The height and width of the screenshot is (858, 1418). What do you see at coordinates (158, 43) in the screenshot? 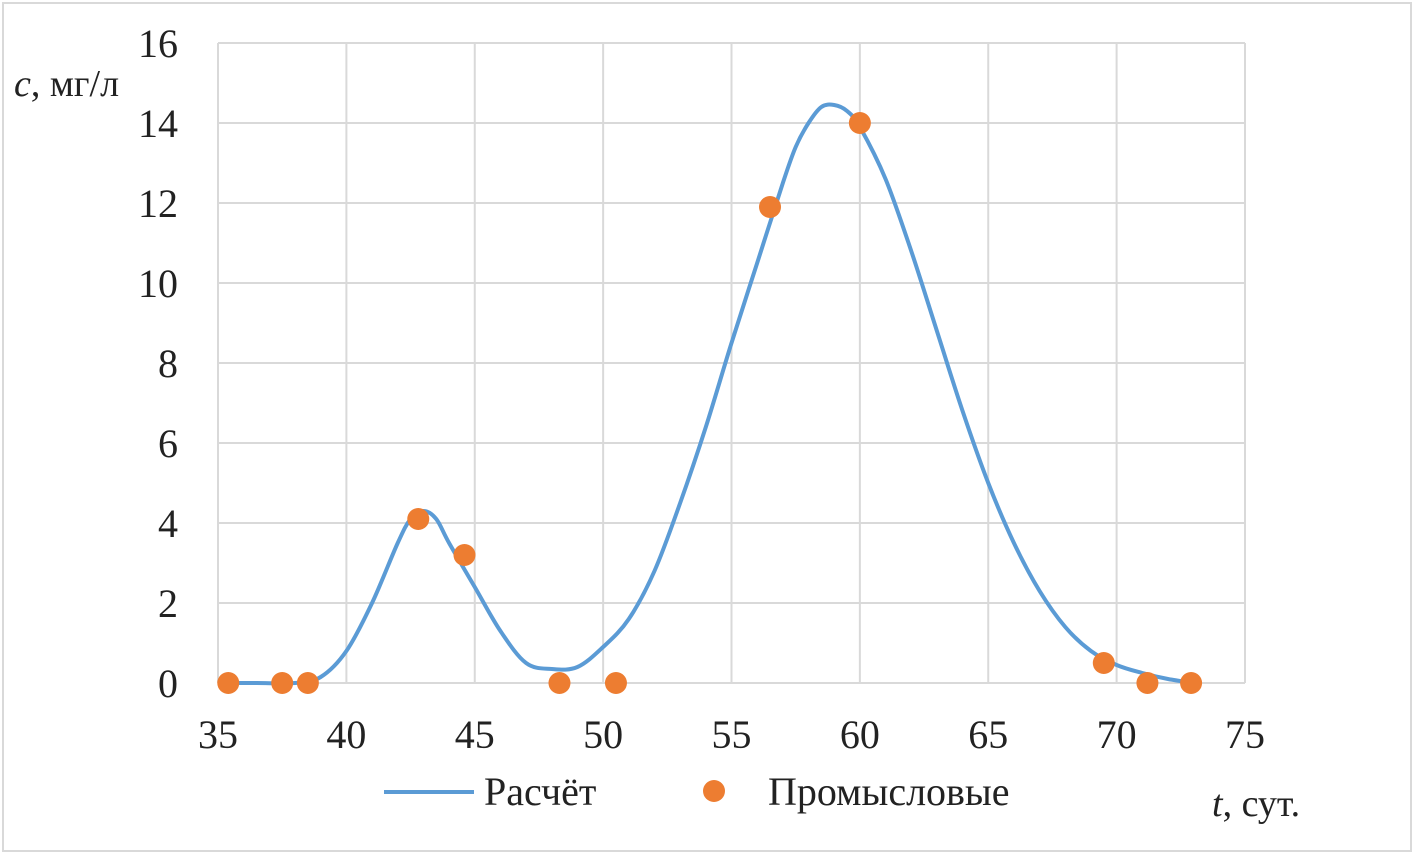
I see `y-tick-label: 16` at bounding box center [158, 43].